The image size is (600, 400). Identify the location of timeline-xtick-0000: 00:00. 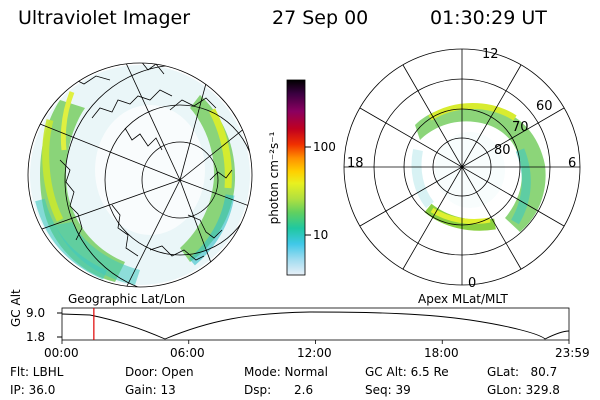
(61, 353).